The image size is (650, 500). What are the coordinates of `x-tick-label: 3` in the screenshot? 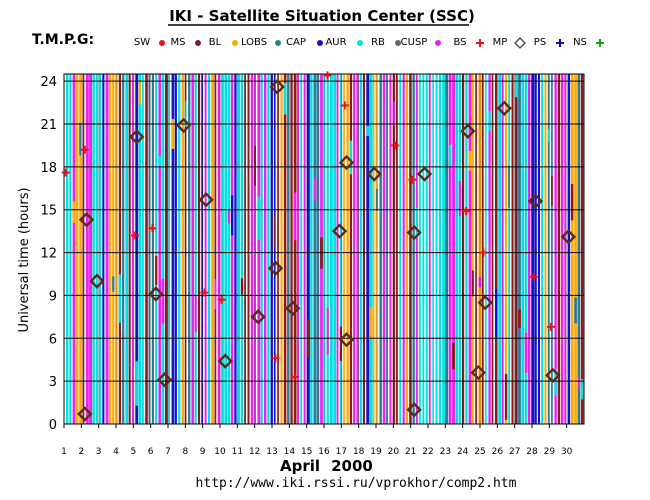 It's located at (99, 452).